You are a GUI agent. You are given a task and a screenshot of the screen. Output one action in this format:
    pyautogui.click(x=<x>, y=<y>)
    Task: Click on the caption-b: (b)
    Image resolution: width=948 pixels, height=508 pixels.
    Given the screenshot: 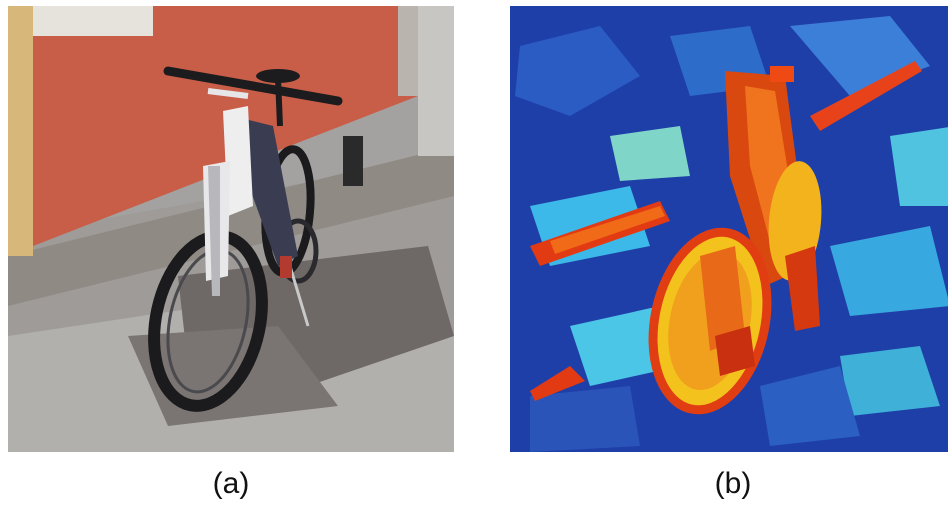 What is the action you would take?
    pyautogui.click(x=733, y=483)
    